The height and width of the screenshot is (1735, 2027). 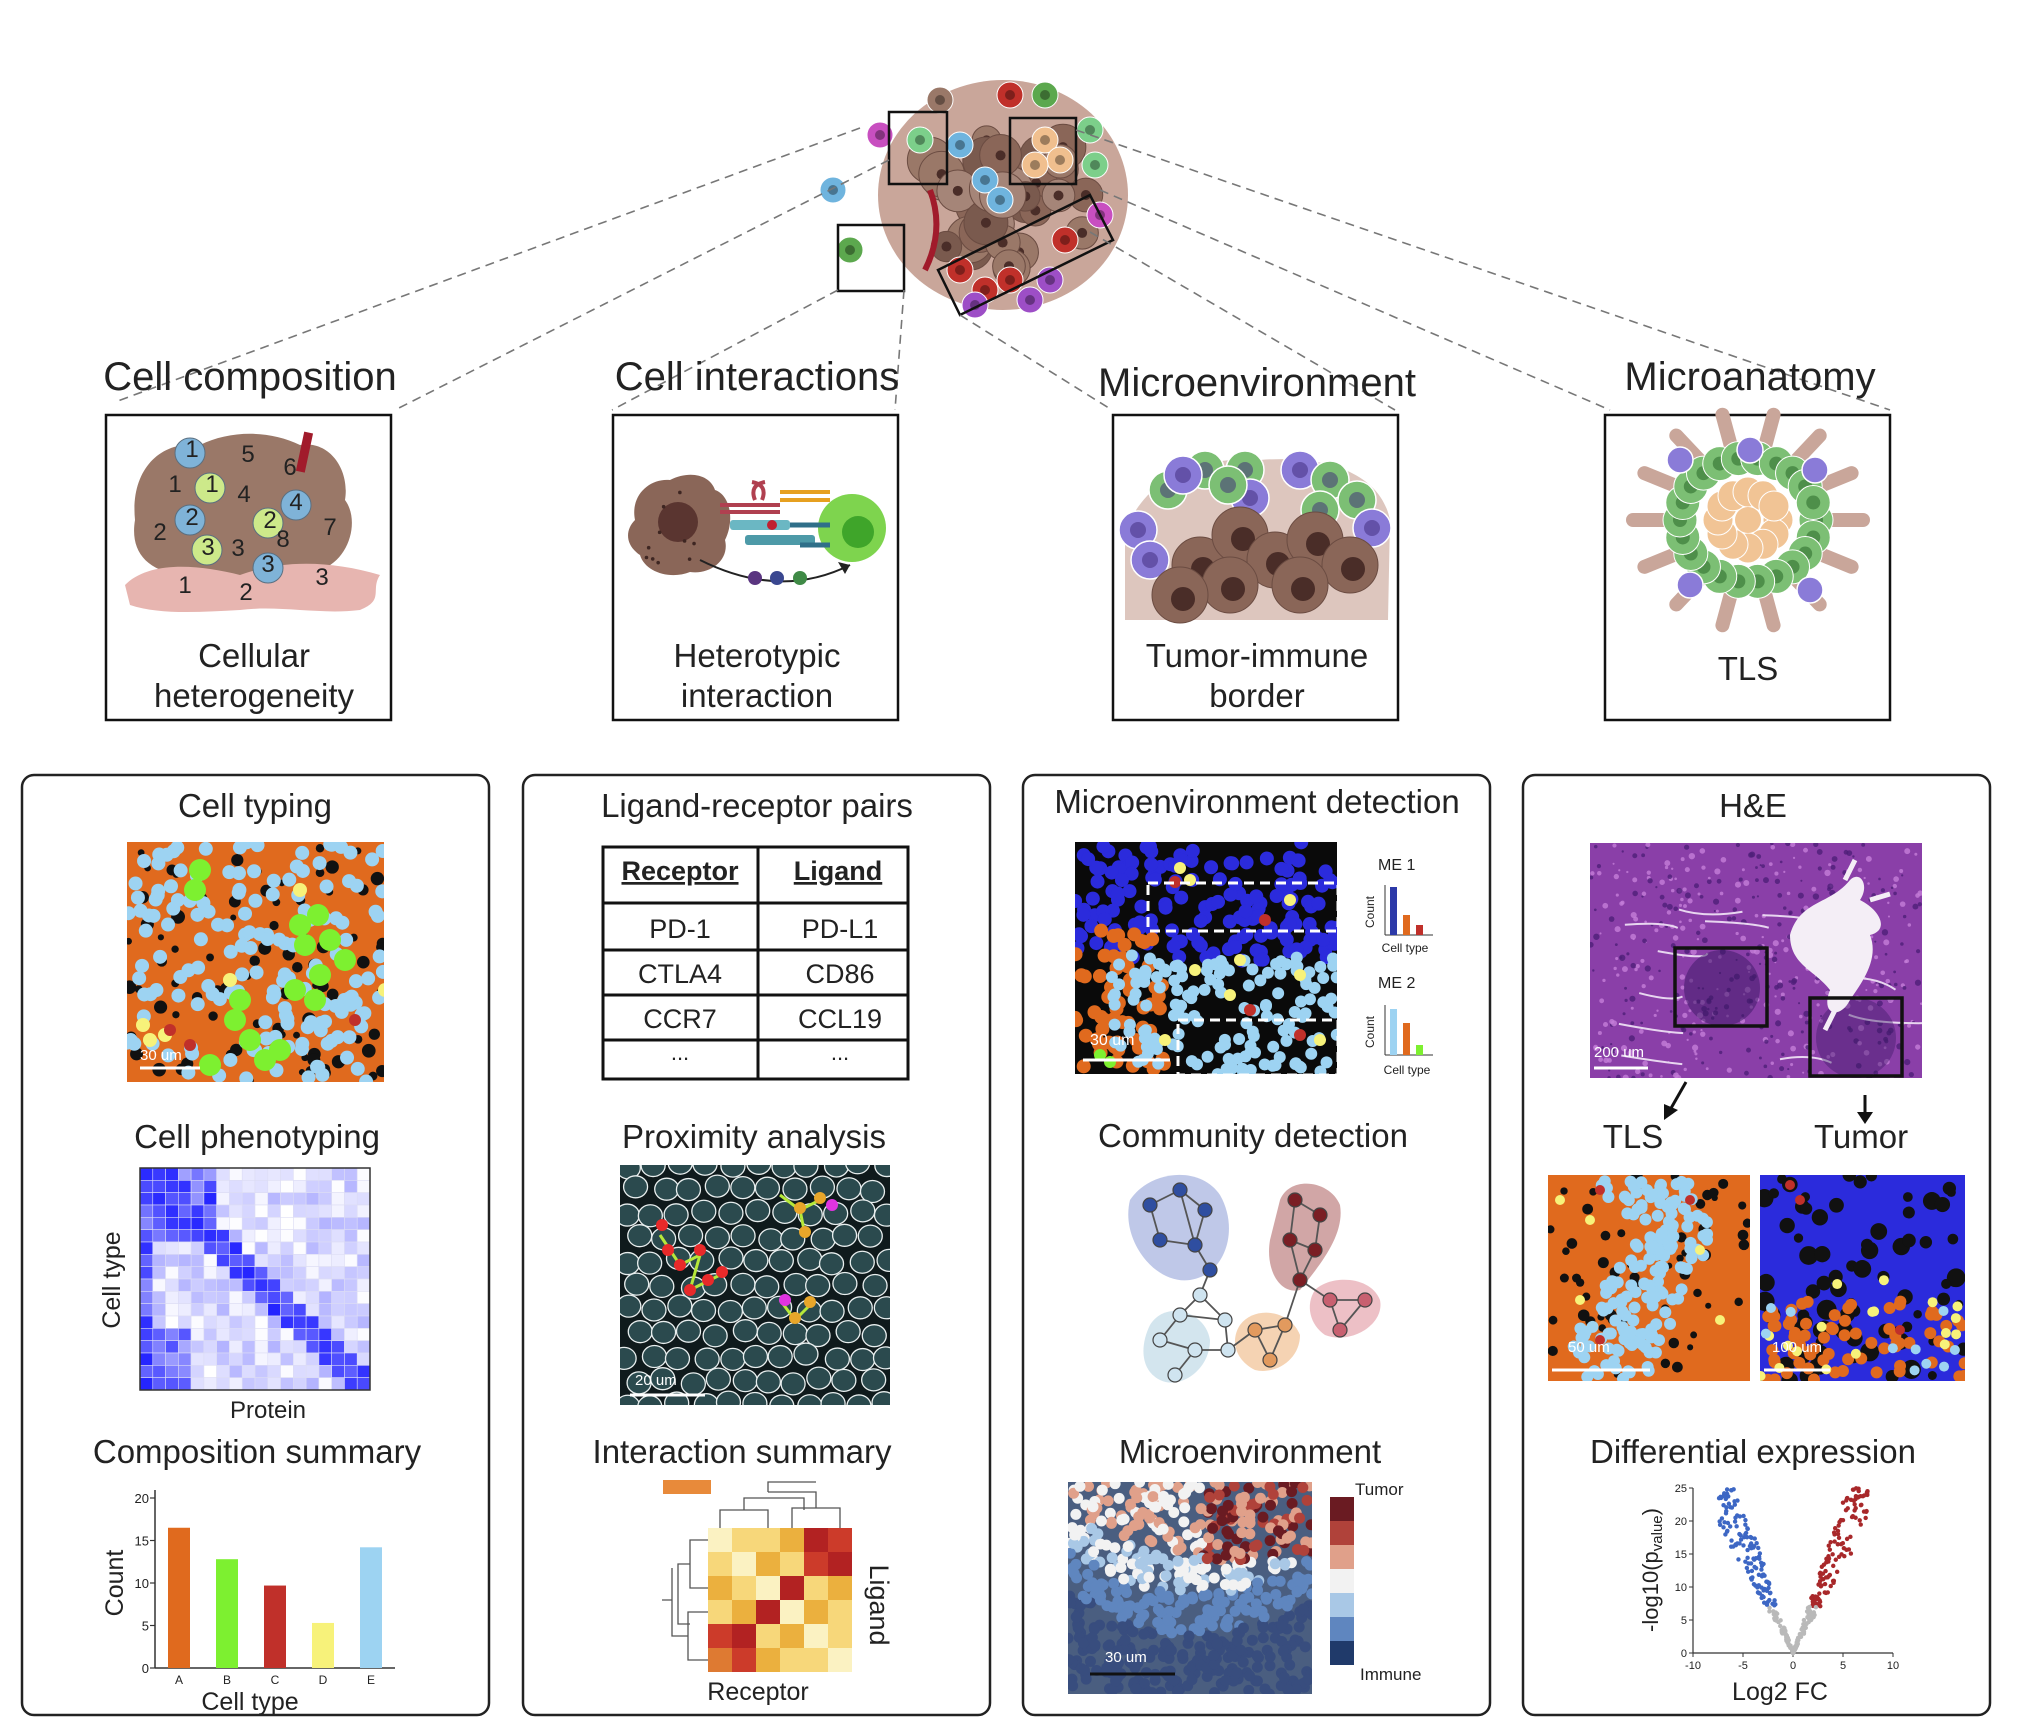 What do you see at coordinates (1748, 668) in the screenshot?
I see `caption-microanatomy: TLS` at bounding box center [1748, 668].